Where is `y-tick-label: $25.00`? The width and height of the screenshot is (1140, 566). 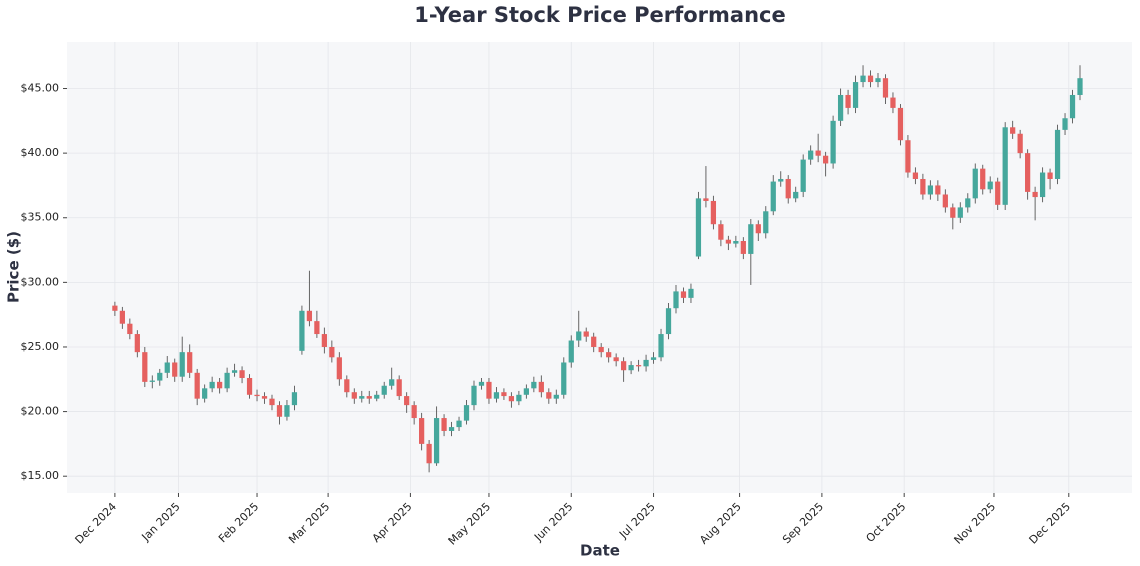 y-tick-label: $25.00 is located at coordinates (40, 346).